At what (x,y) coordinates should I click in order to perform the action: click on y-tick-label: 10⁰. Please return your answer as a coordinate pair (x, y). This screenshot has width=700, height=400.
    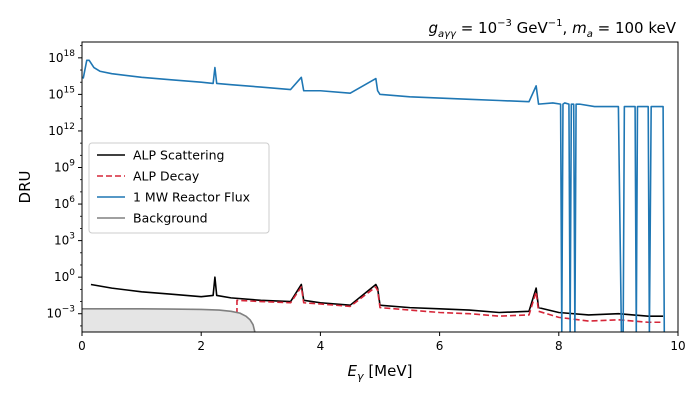
    Looking at the image, I should click on (64, 276).